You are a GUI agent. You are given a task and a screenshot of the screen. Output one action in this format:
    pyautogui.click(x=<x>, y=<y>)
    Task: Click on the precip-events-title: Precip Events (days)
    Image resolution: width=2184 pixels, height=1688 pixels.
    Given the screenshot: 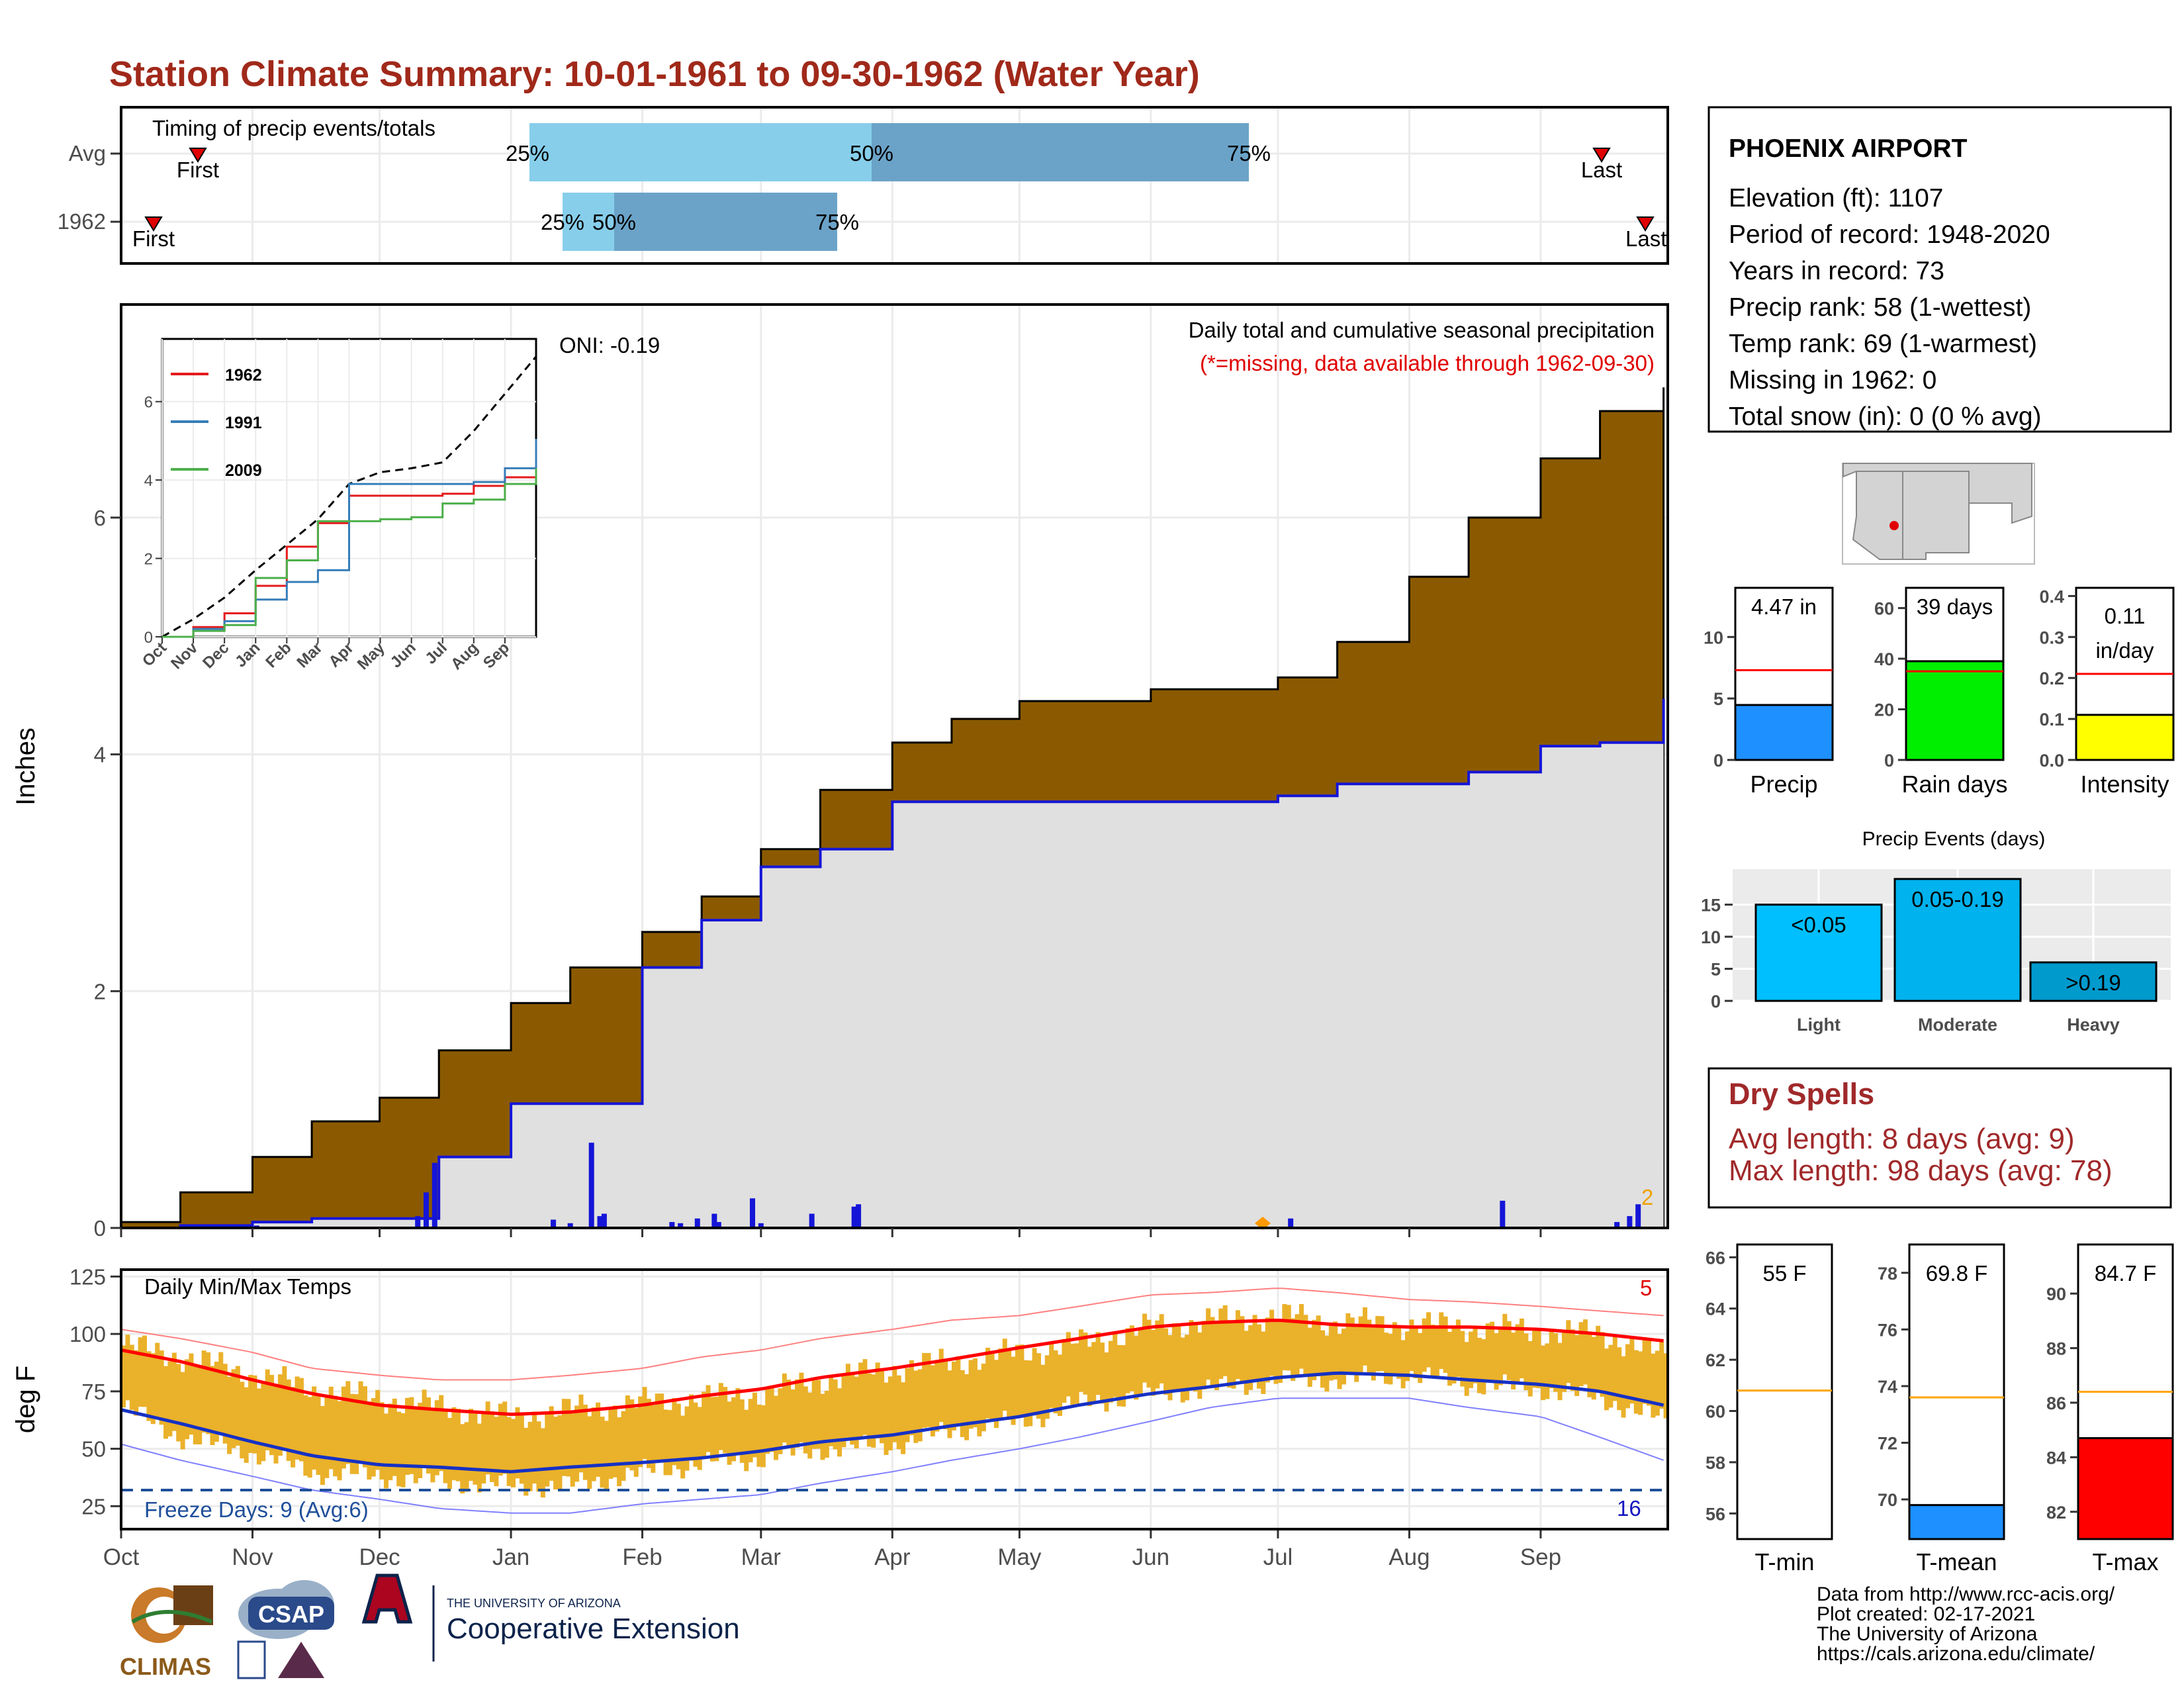 What is the action you would take?
    pyautogui.click(x=1954, y=839)
    